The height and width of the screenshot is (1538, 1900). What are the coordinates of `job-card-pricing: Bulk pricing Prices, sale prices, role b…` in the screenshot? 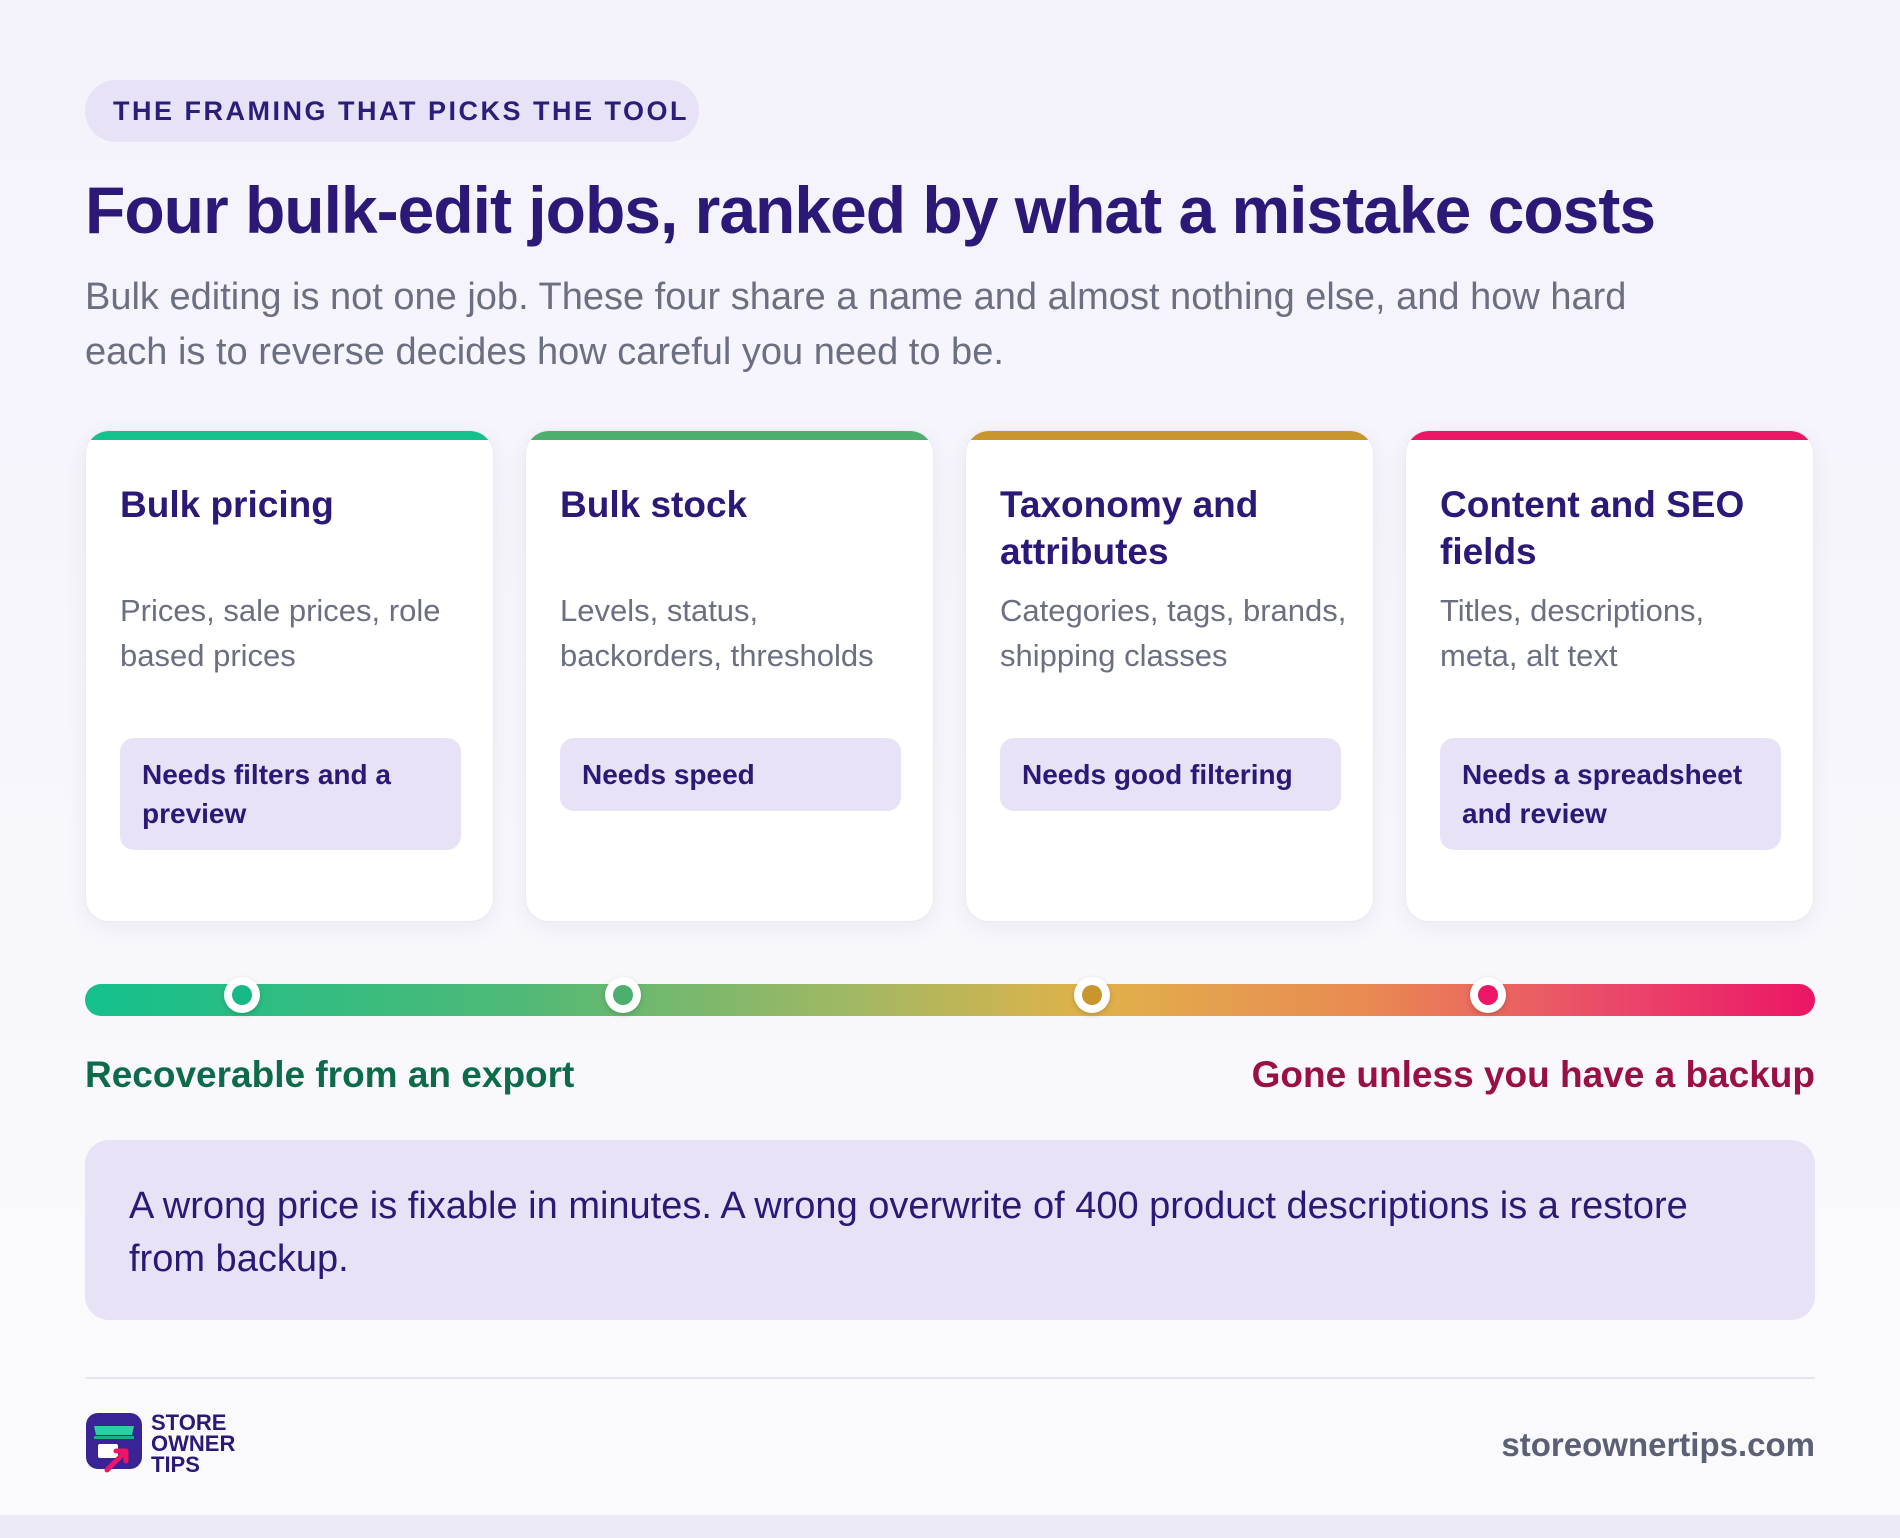 It's located at (289, 676).